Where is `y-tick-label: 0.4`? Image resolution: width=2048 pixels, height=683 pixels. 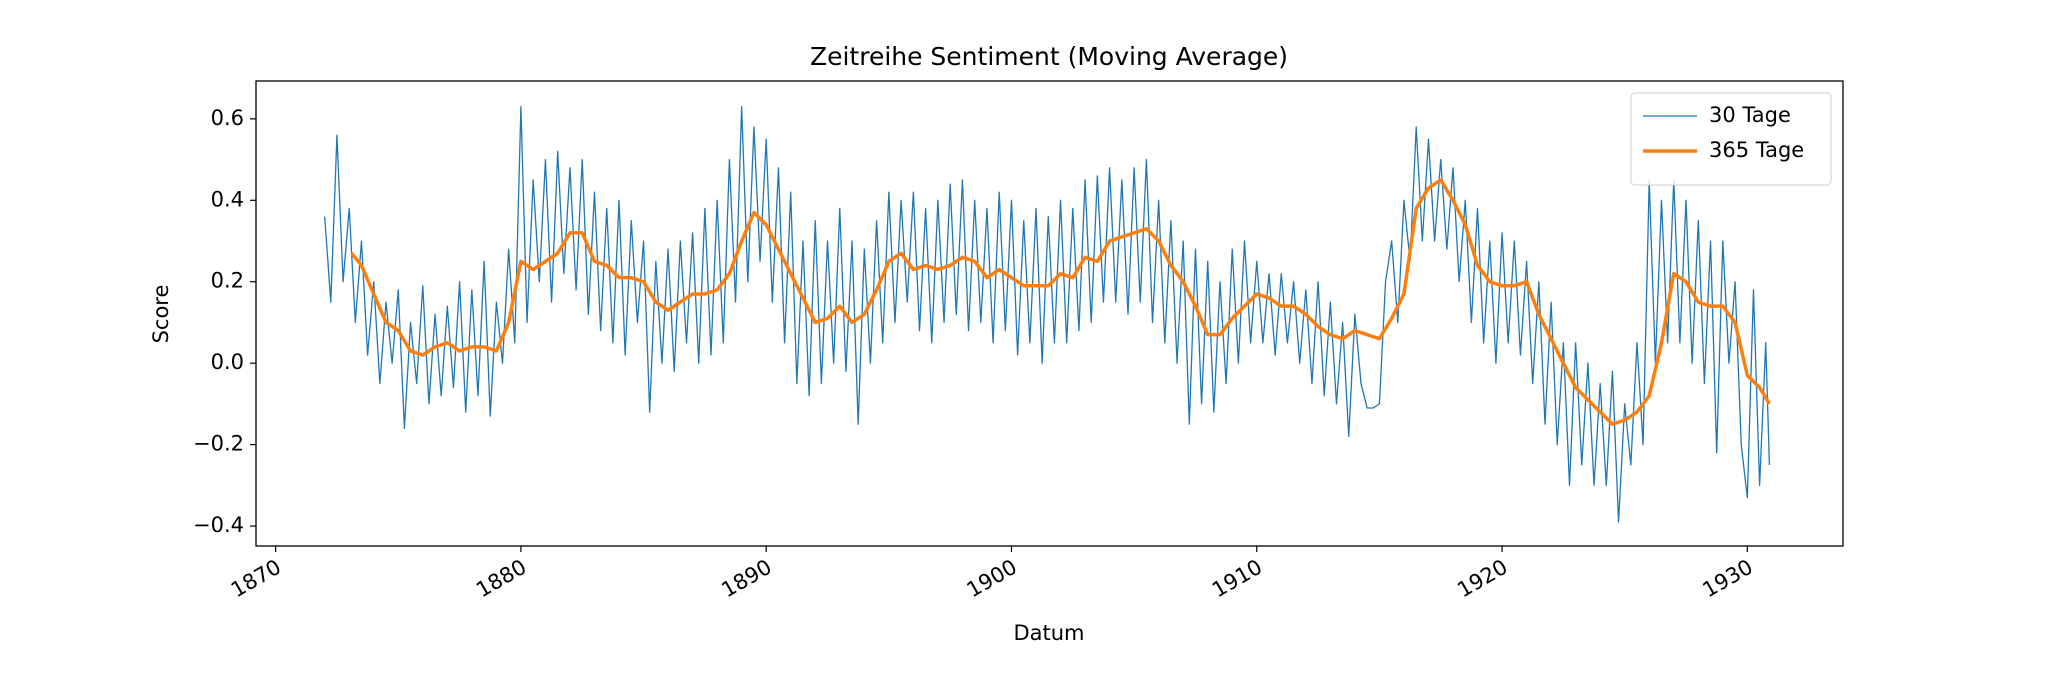
y-tick-label: 0.4 is located at coordinates (227, 199).